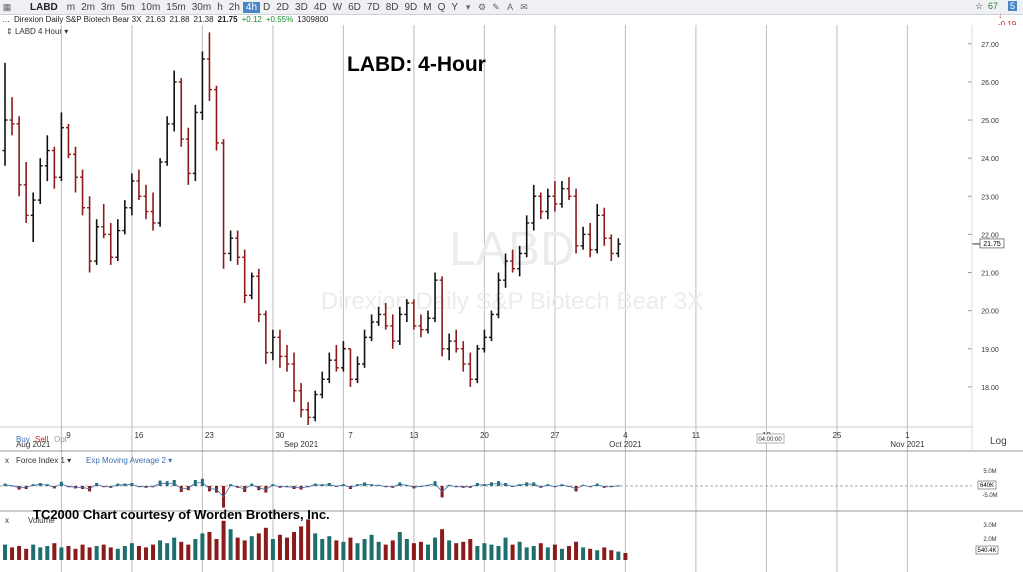 This screenshot has height=572, width=1023. I want to click on force-panel-close: x, so click(7, 460).